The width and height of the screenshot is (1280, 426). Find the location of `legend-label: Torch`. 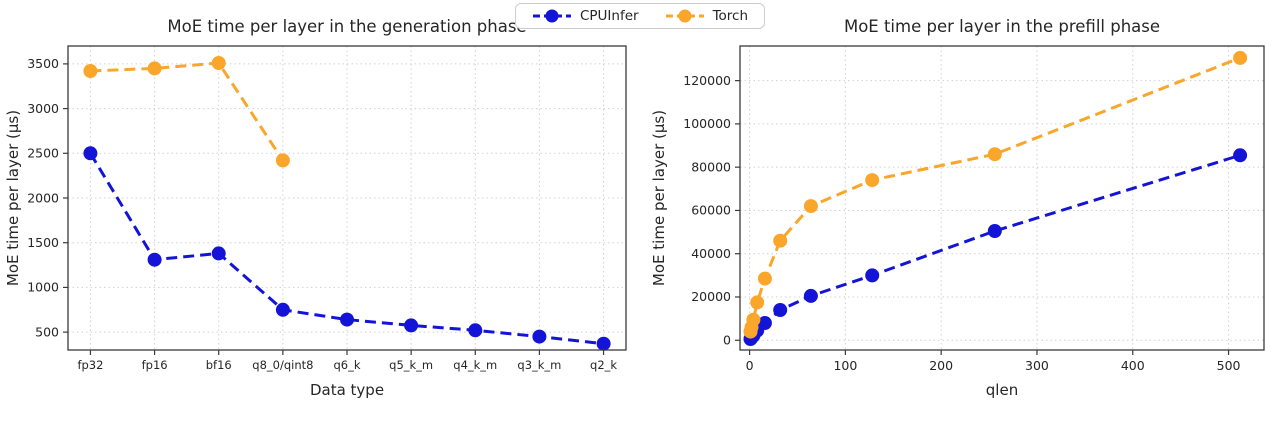

legend-label: Torch is located at coordinates (730, 16).